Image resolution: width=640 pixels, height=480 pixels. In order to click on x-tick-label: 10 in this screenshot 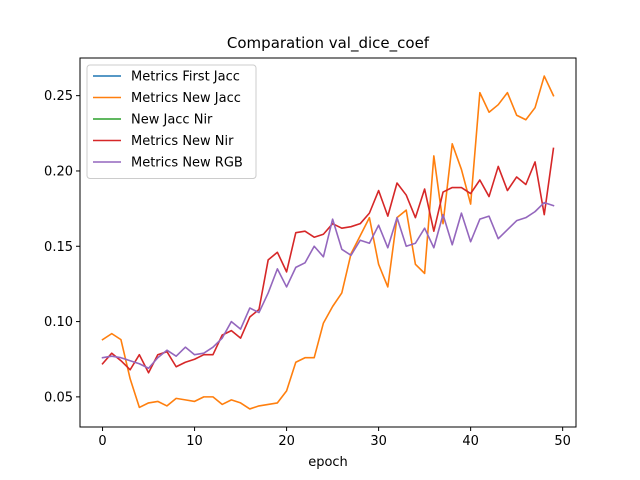, I will do `click(194, 441)`.